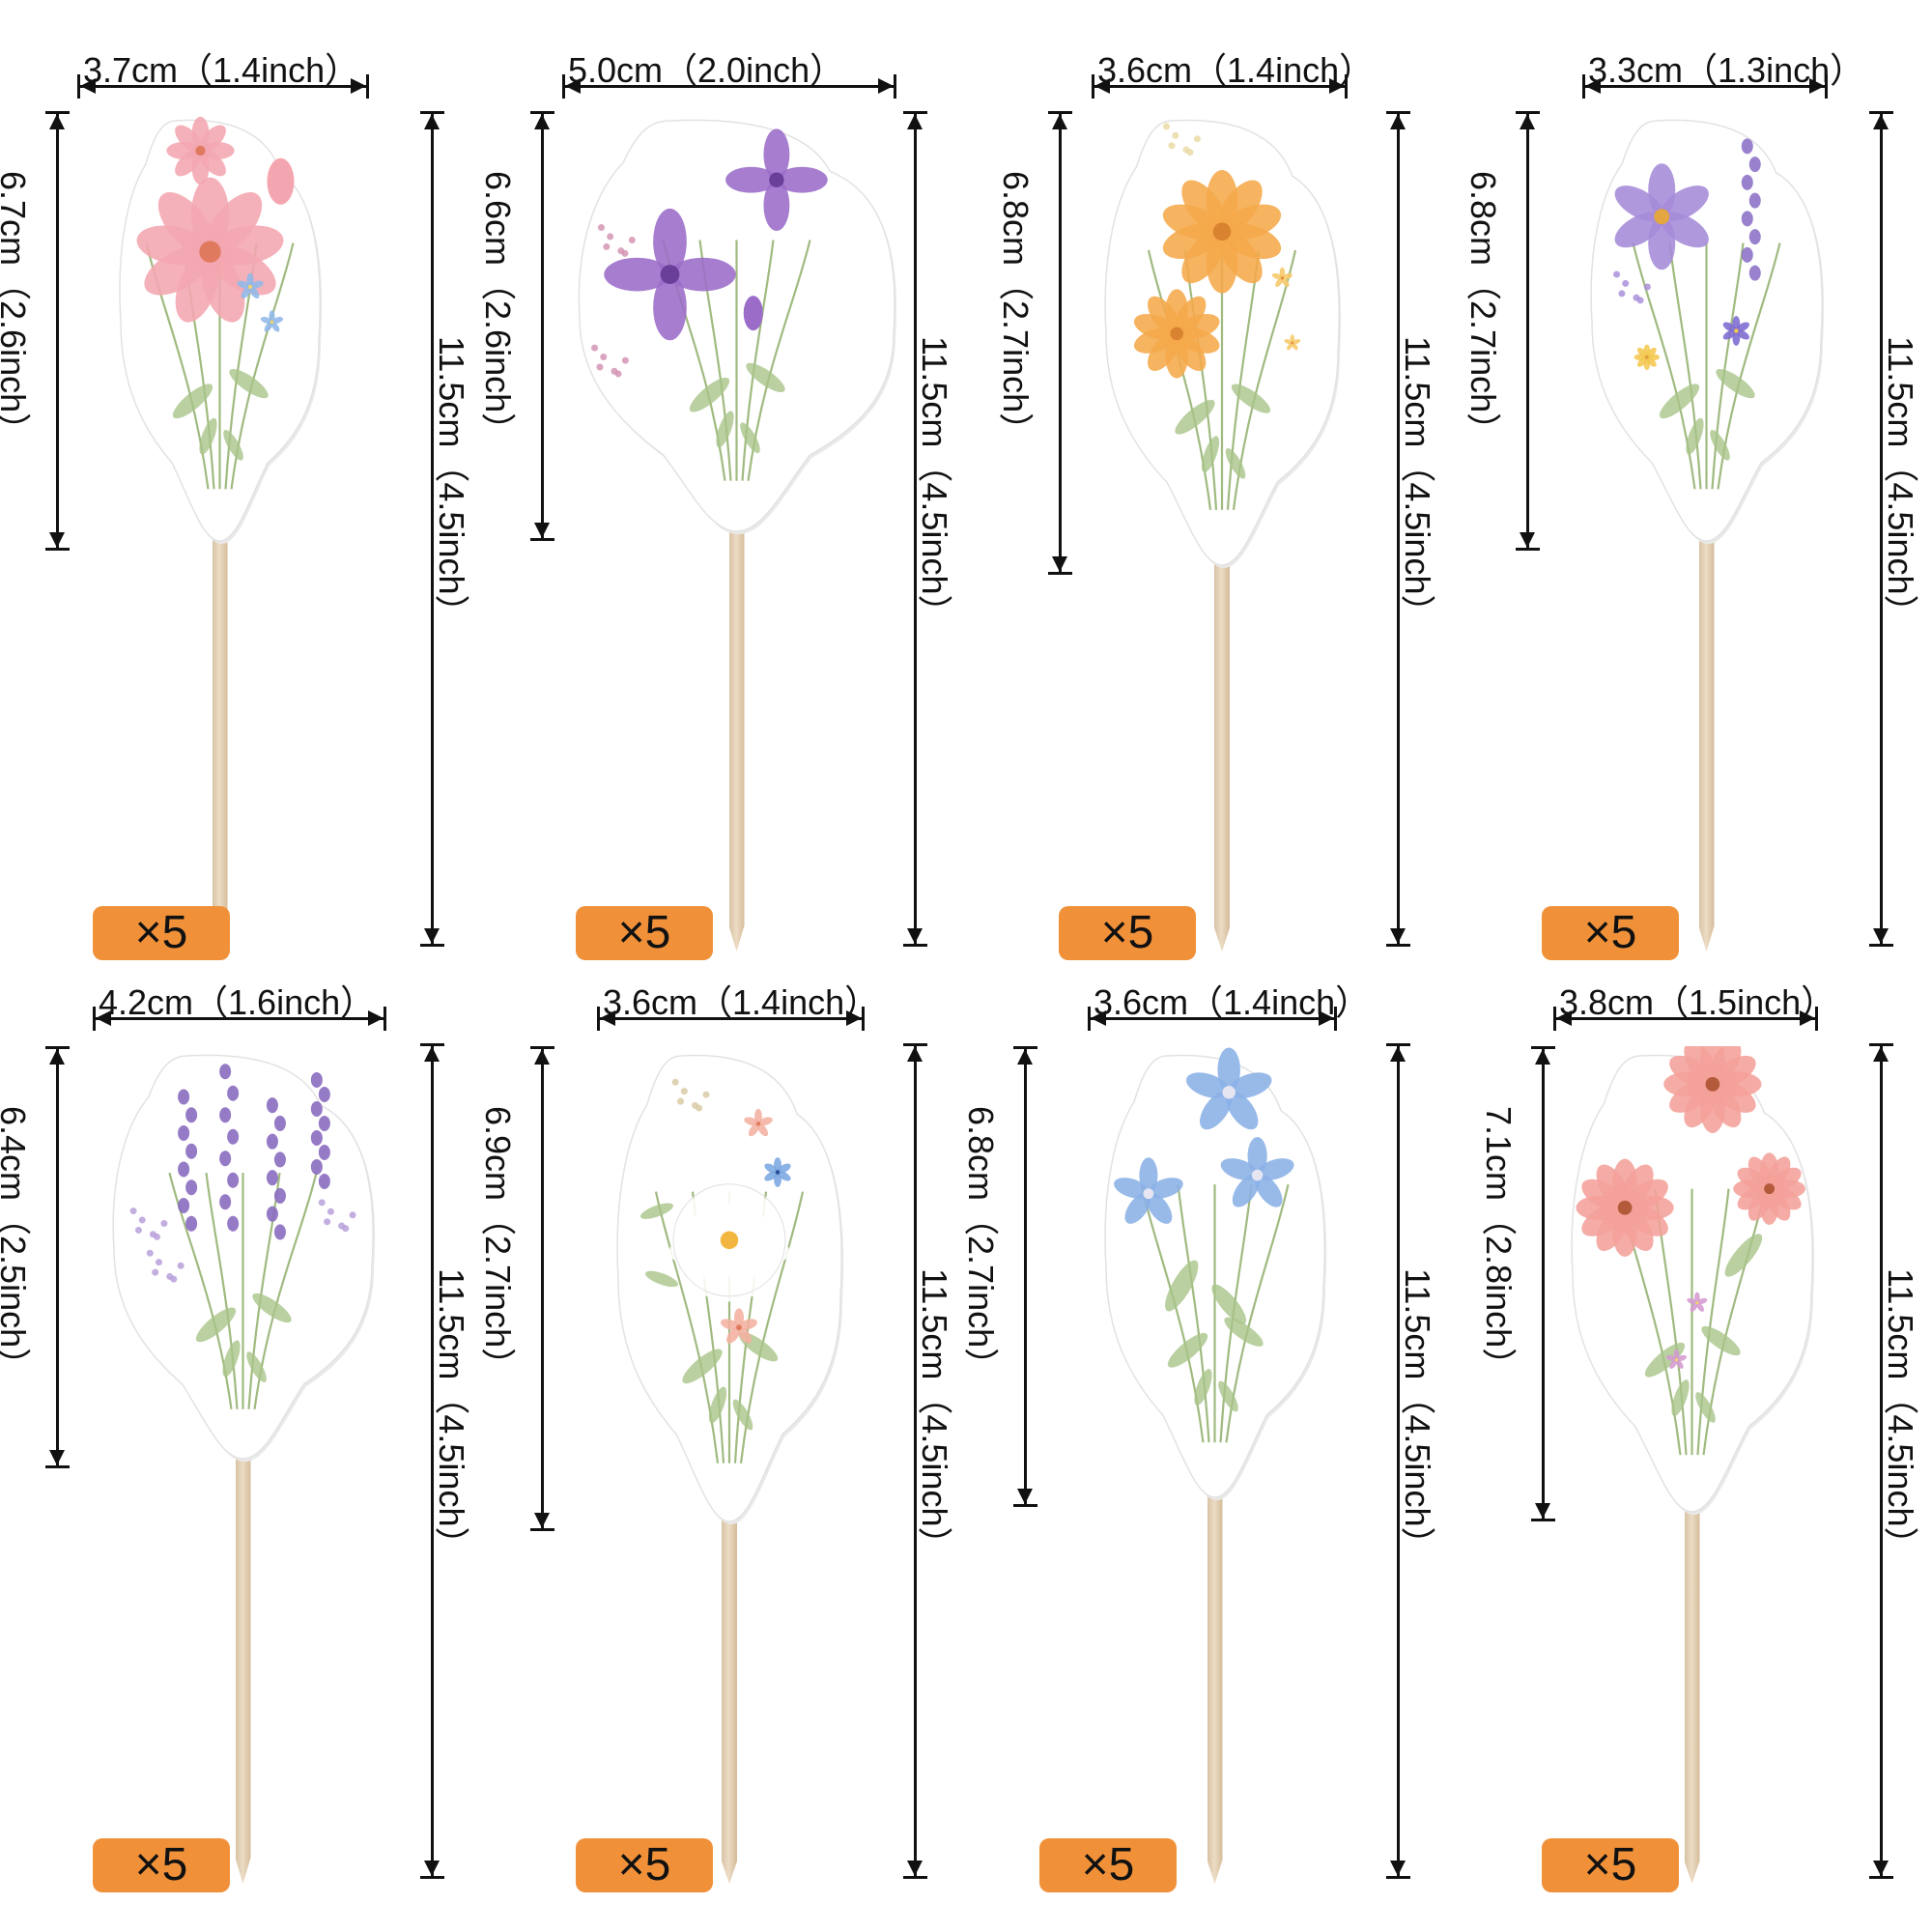 The width and height of the screenshot is (1932, 1932). Describe the element at coordinates (1499, 1244) in the screenshot. I see `card-height-label: 7.1cm（2.8inch）` at that location.